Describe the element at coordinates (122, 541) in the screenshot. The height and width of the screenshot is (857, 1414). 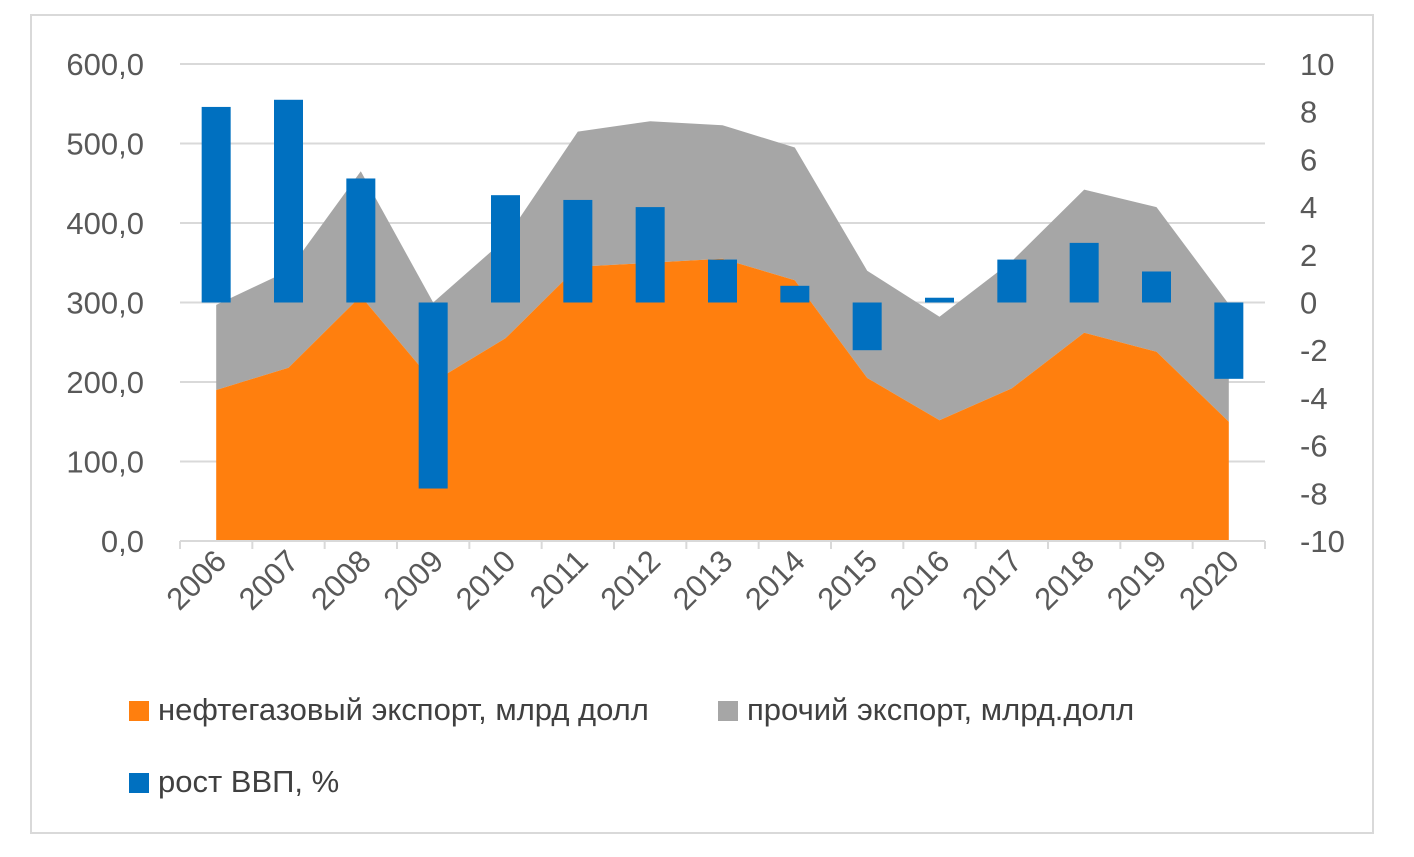
I see `left-tick-label: 0,0` at that location.